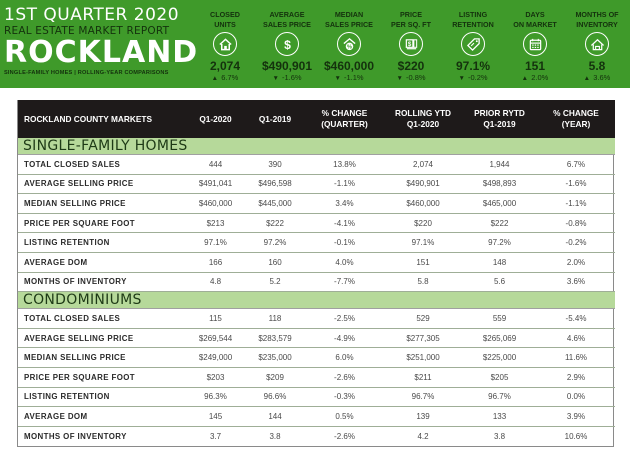 The height and width of the screenshot is (460, 630). I want to click on kpi-price-per-sqft: PRICE PER SQ. FT $ $220 ▼ -0.8%, so click(411, 44).